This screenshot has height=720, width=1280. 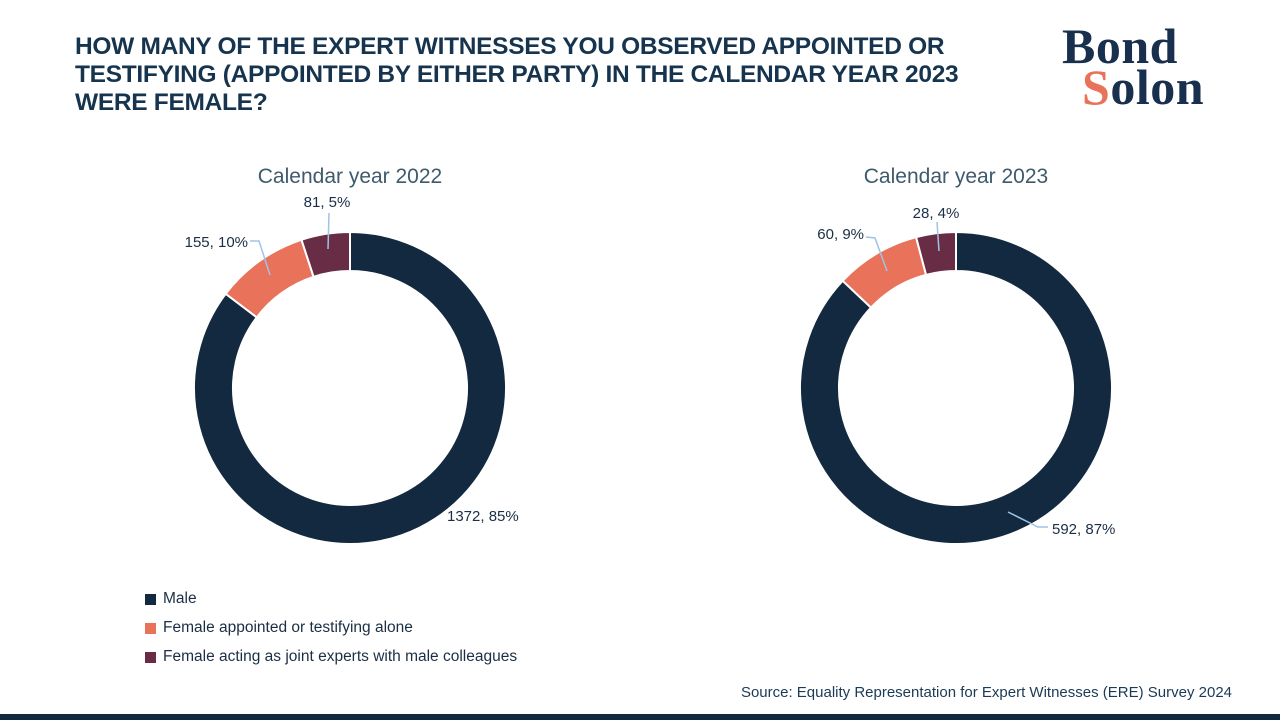 What do you see at coordinates (171, 102) in the screenshot?
I see `page-title-line-3: WERE FEMALE?` at bounding box center [171, 102].